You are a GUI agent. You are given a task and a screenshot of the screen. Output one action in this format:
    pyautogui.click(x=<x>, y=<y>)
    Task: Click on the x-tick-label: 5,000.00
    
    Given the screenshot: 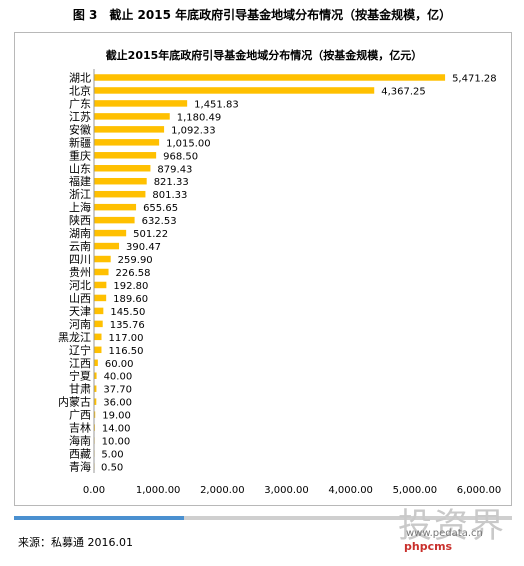 What is the action you would take?
    pyautogui.click(x=415, y=490)
    